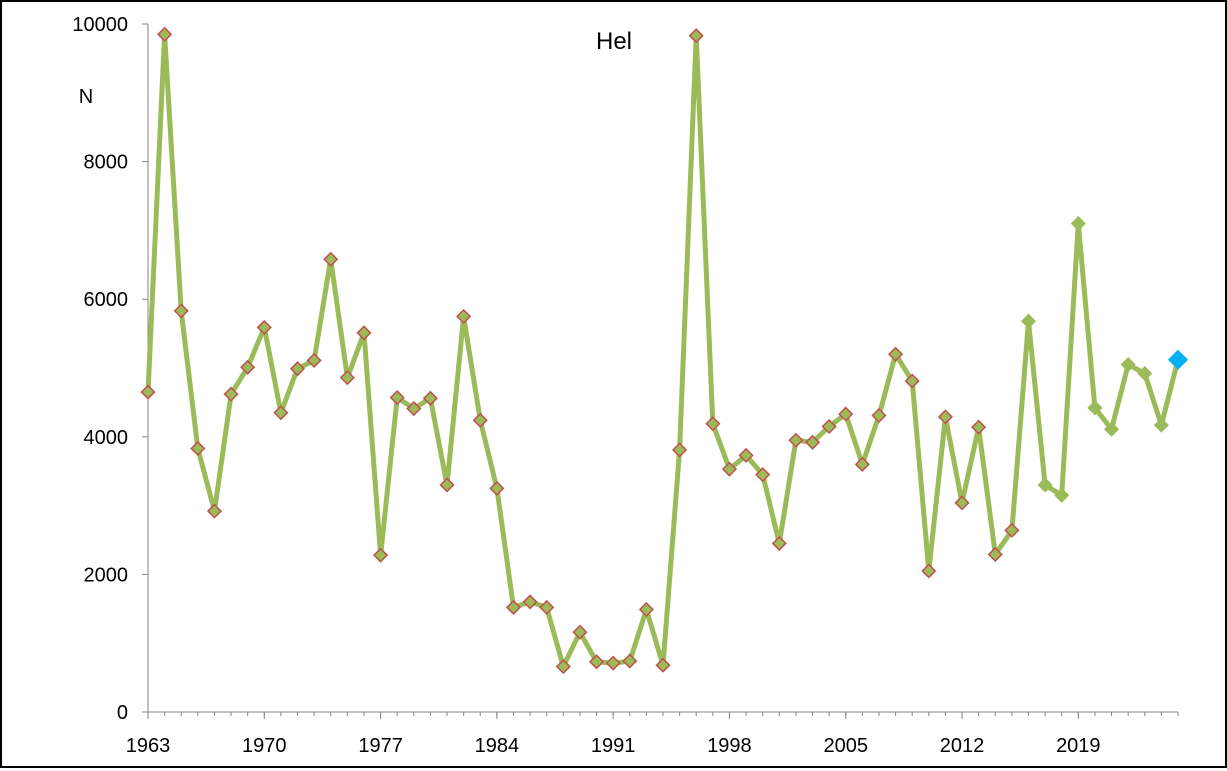  Describe the element at coordinates (148, 746) in the screenshot. I see `x-tick-label: 1963` at that location.